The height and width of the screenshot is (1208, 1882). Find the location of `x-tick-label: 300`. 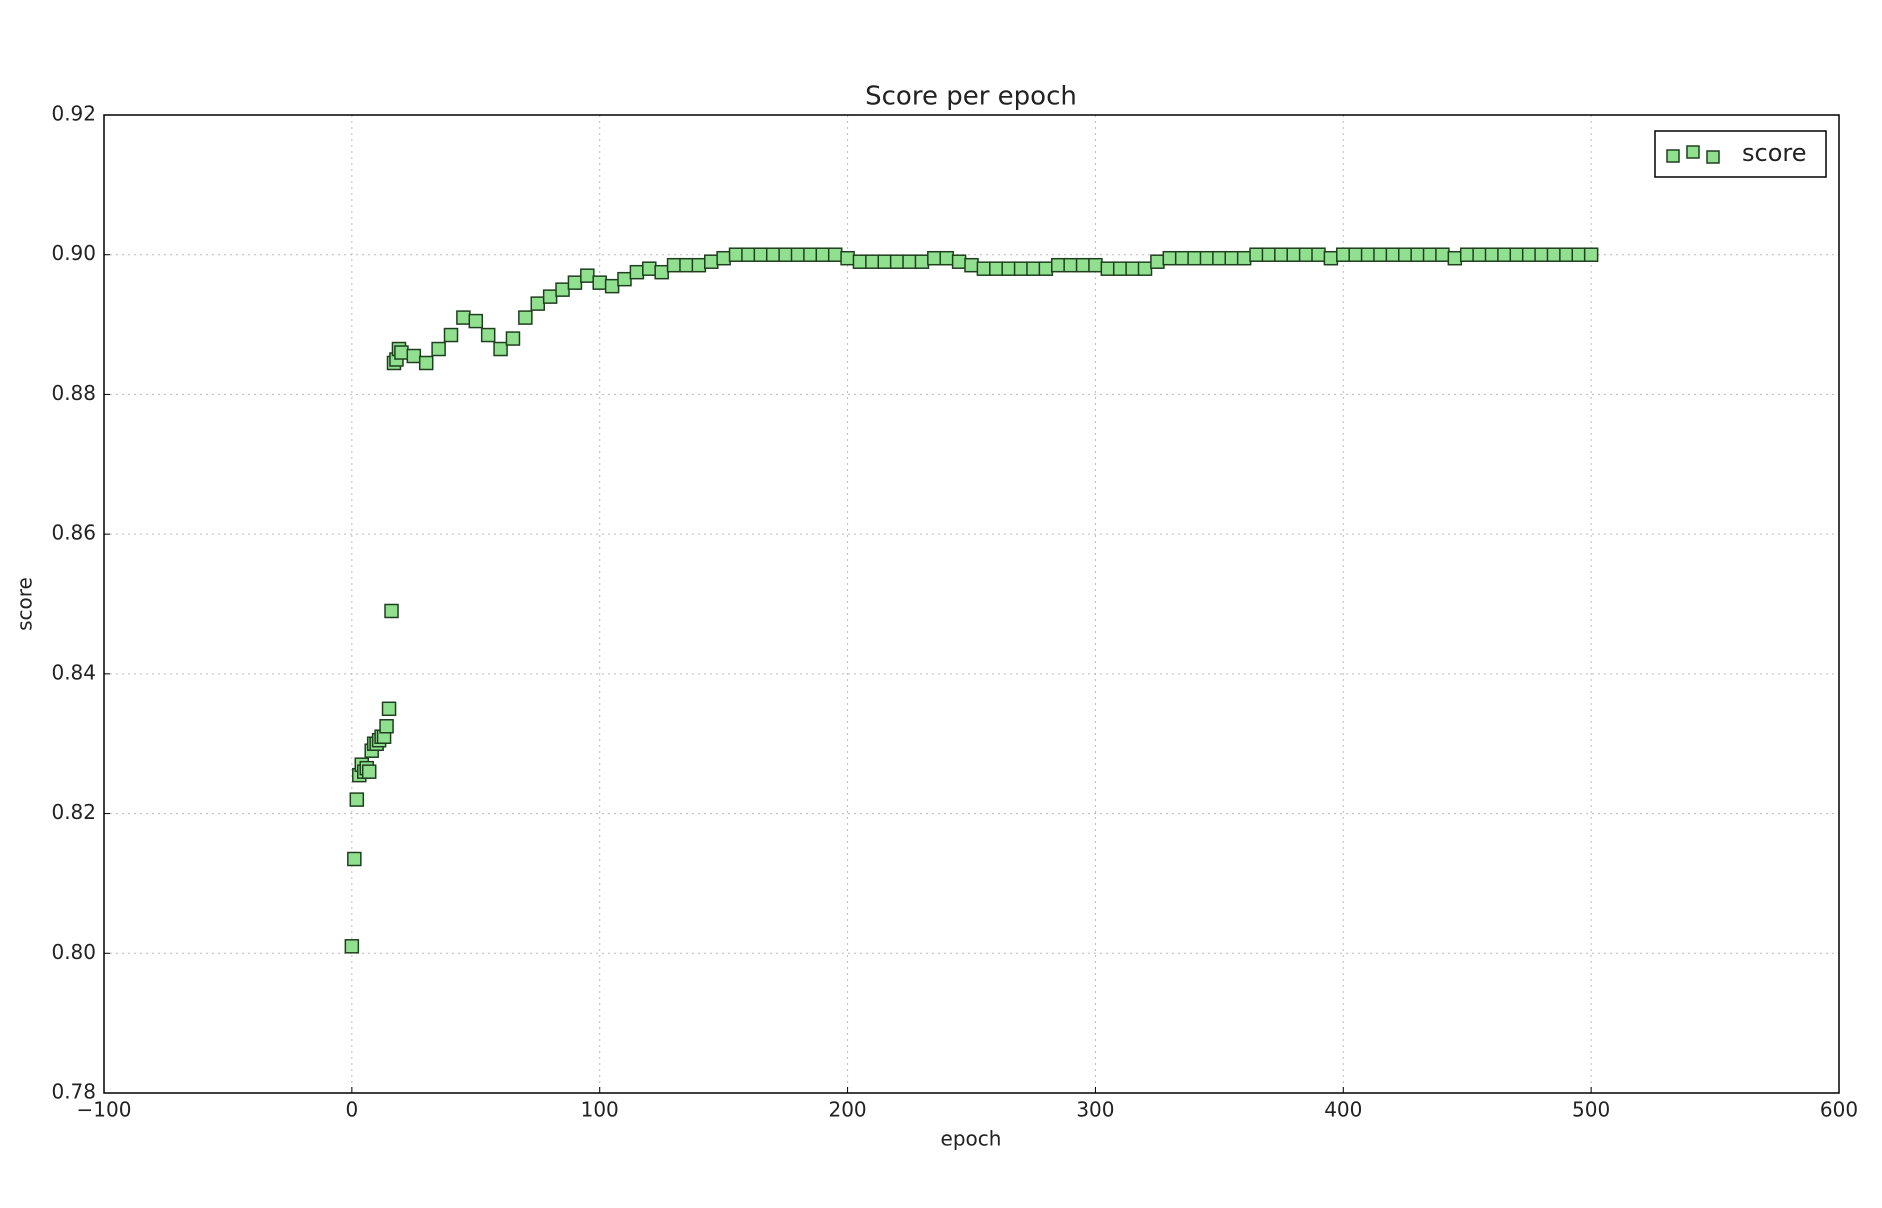

x-tick-label: 300 is located at coordinates (1095, 1110).